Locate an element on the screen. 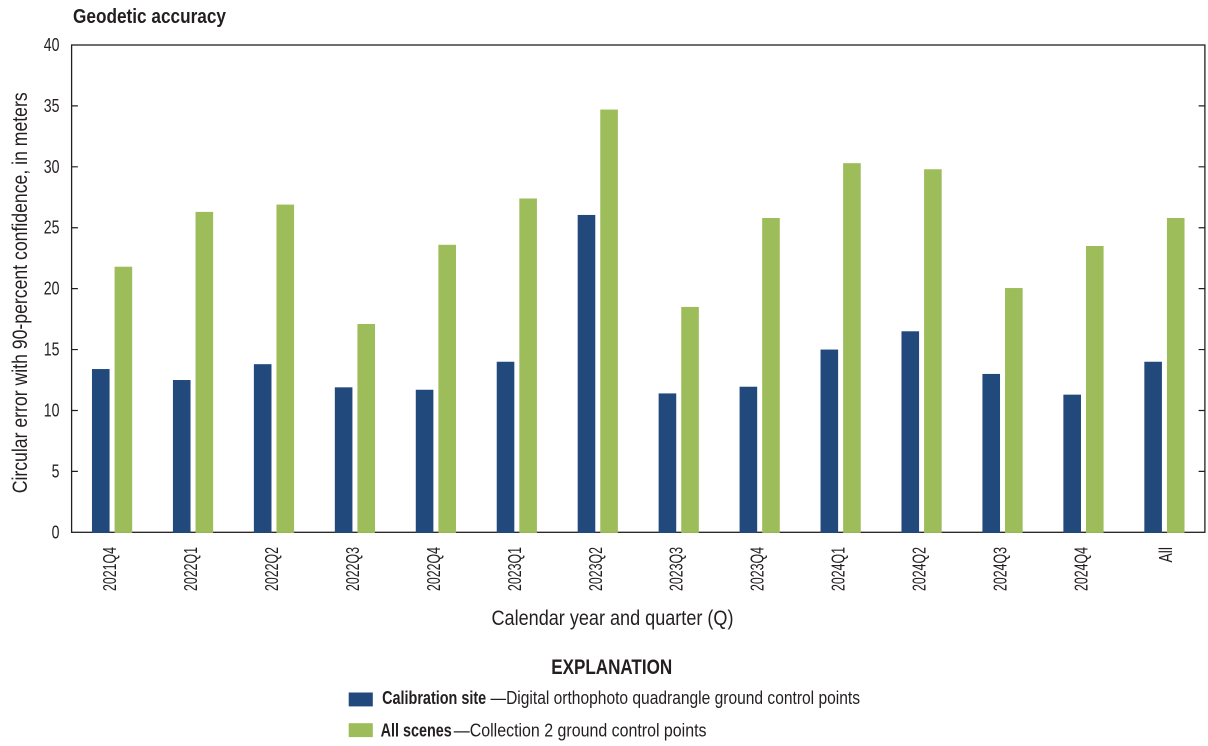  svg-text:—Collection 2 ground control p: —Collection 2 ground control points is located at coordinates (580, 730).